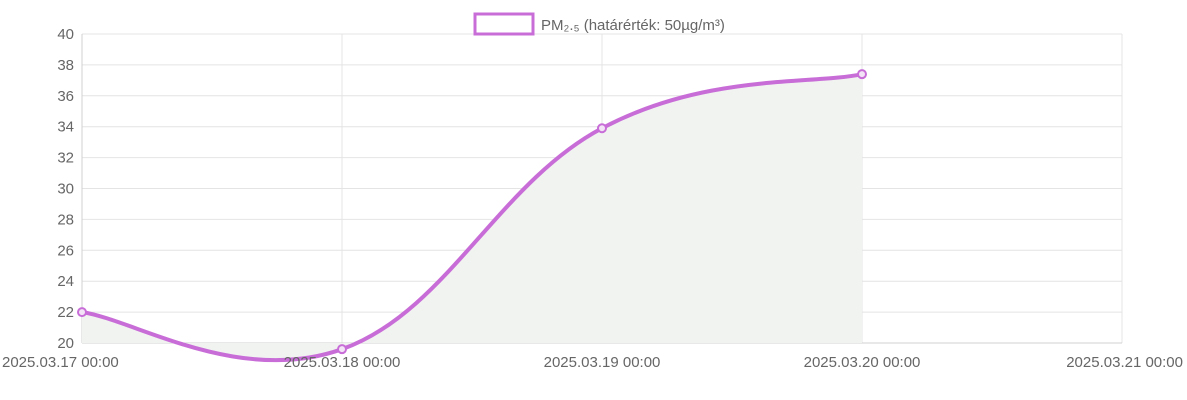 This screenshot has height=400, width=1187. Describe the element at coordinates (862, 362) in the screenshot. I see `x-tick-label: 2025.03.20 00:00` at that location.